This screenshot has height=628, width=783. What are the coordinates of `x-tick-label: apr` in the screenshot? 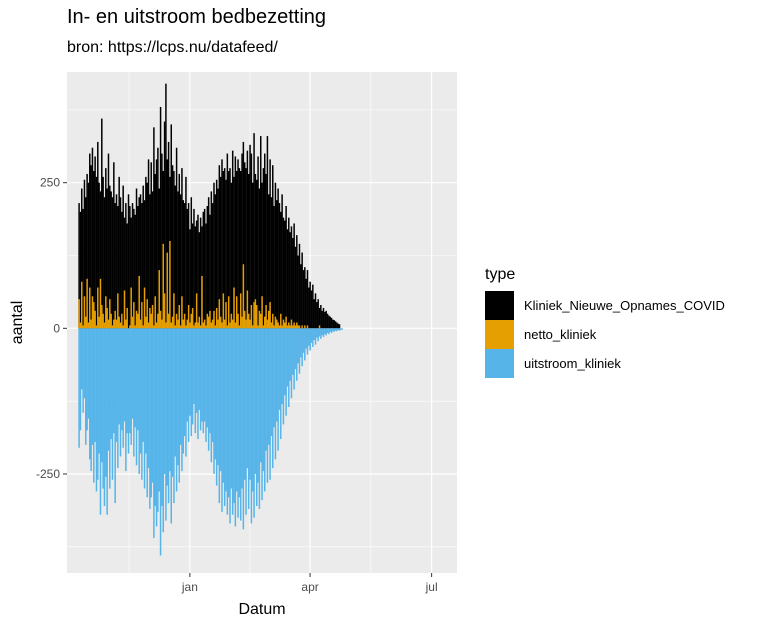 It's located at (309, 587).